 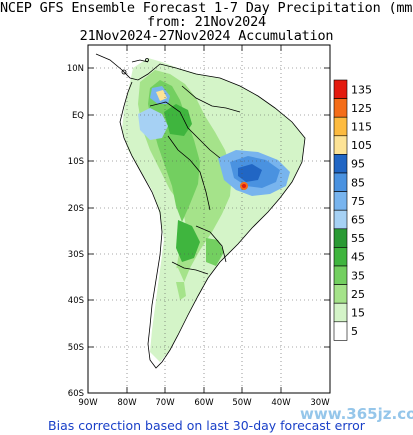 What do you see at coordinates (76, 255) in the screenshot?
I see `lat-label: 30S` at bounding box center [76, 255].